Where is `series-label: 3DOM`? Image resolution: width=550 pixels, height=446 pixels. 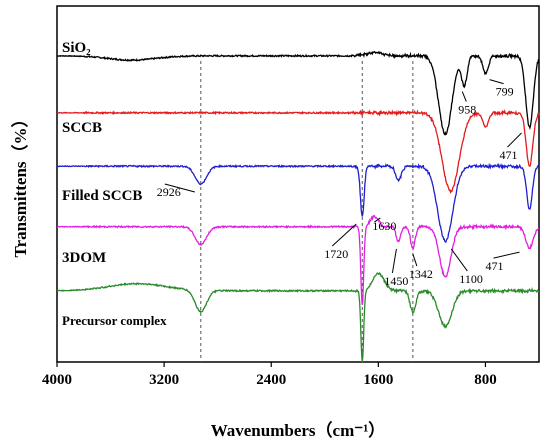 series-label: 3DOM is located at coordinates (84, 258).